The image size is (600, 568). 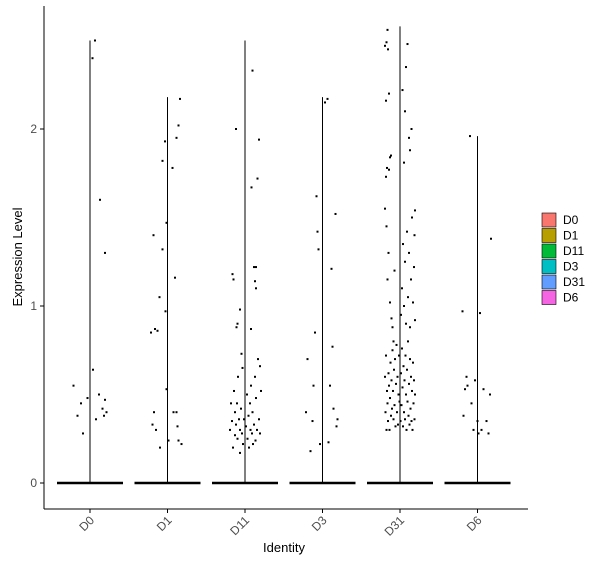 What do you see at coordinates (86, 523) in the screenshot?
I see `x-tick-label: D0` at bounding box center [86, 523].